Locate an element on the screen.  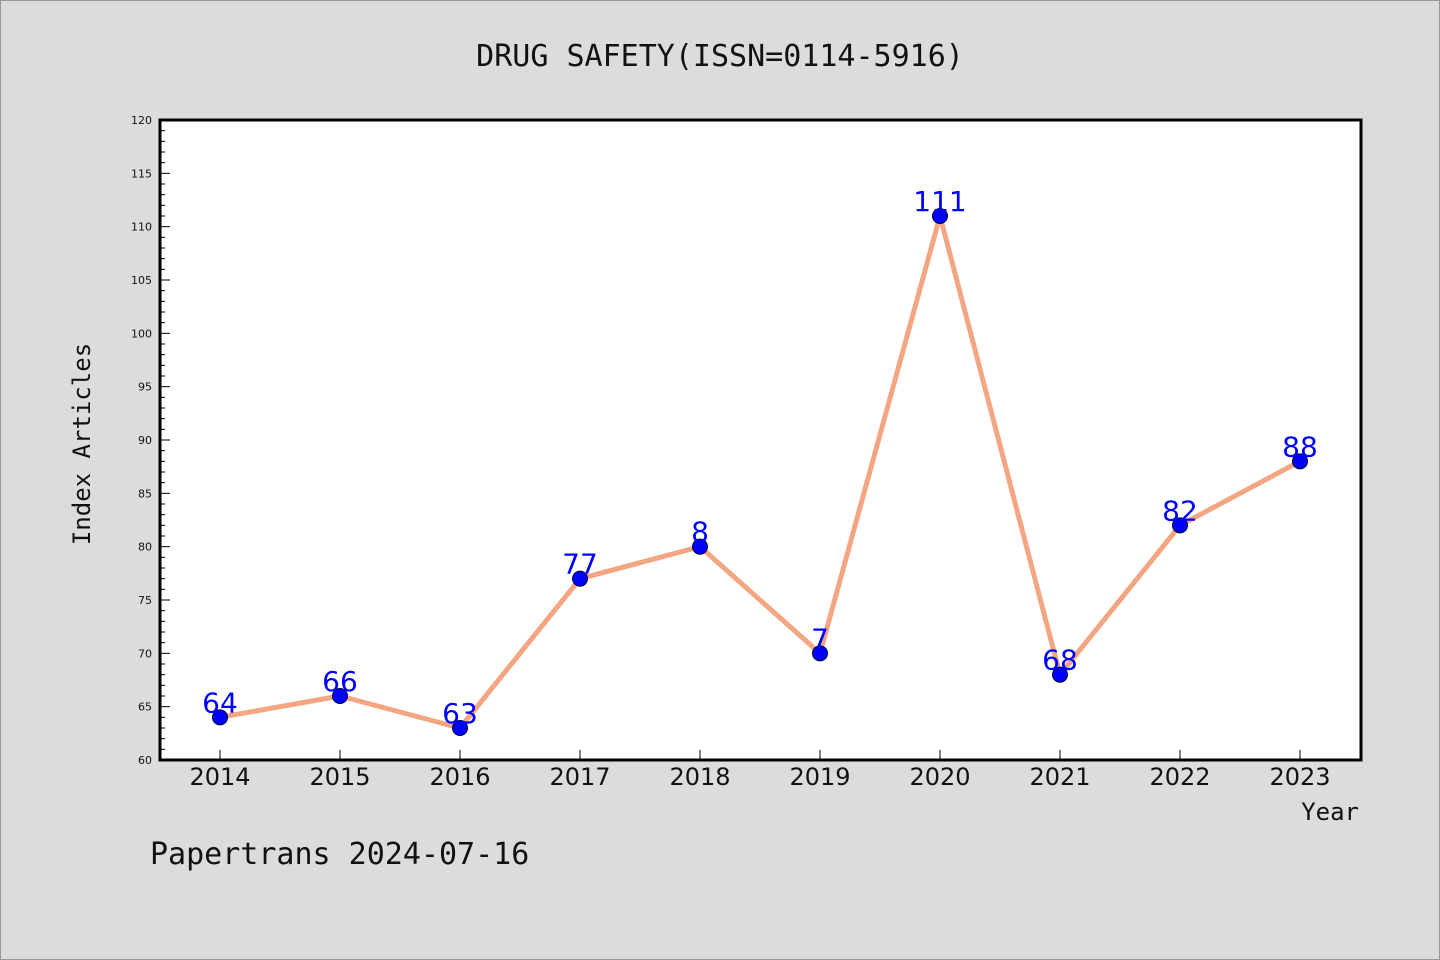
data-label: 77 is located at coordinates (580, 564).